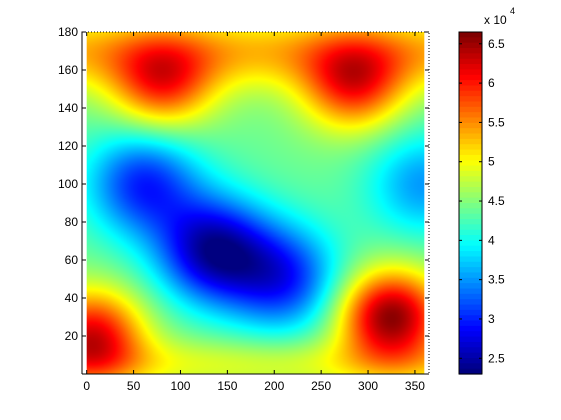 The width and height of the screenshot is (561, 420). I want to click on colorbar-tick-label: 3, so click(491, 319).